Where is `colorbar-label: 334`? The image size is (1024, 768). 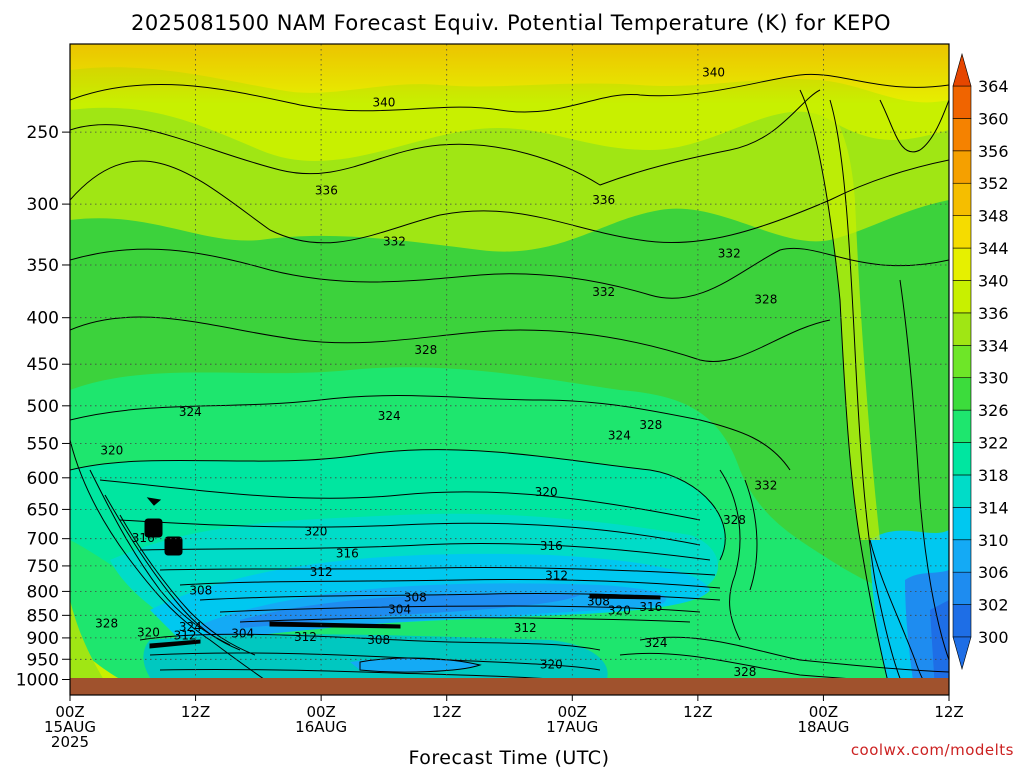
colorbar-label: 334 is located at coordinates (993, 345).